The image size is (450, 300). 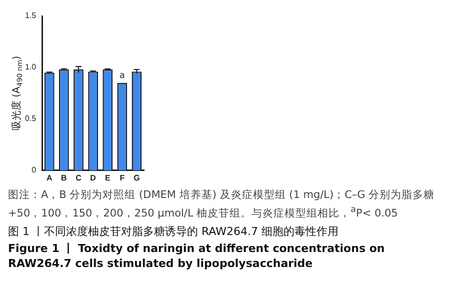 What do you see at coordinates (34, 170) in the screenshot?
I see `y-tick-label: 0` at bounding box center [34, 170].